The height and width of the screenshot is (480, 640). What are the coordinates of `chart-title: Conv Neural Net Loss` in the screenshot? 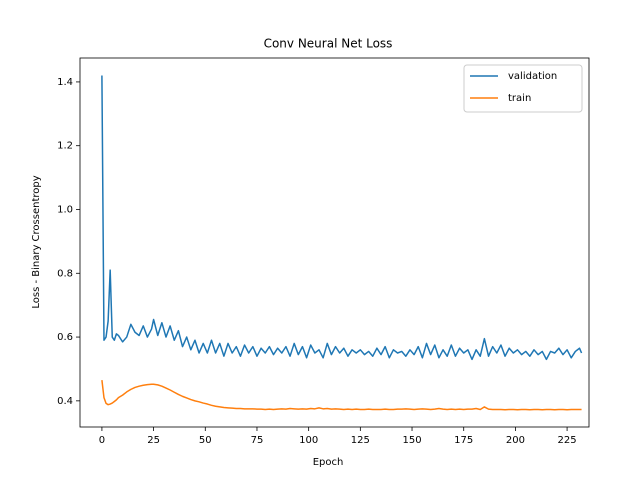 It's located at (328, 44).